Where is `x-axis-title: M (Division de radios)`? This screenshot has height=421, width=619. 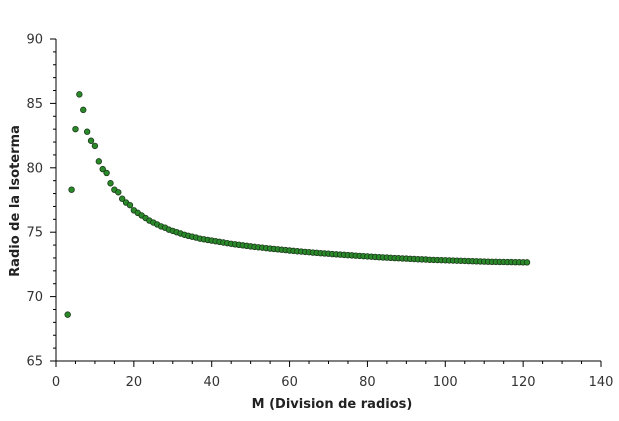 x-axis-title: M (Division de radios) is located at coordinates (332, 404).